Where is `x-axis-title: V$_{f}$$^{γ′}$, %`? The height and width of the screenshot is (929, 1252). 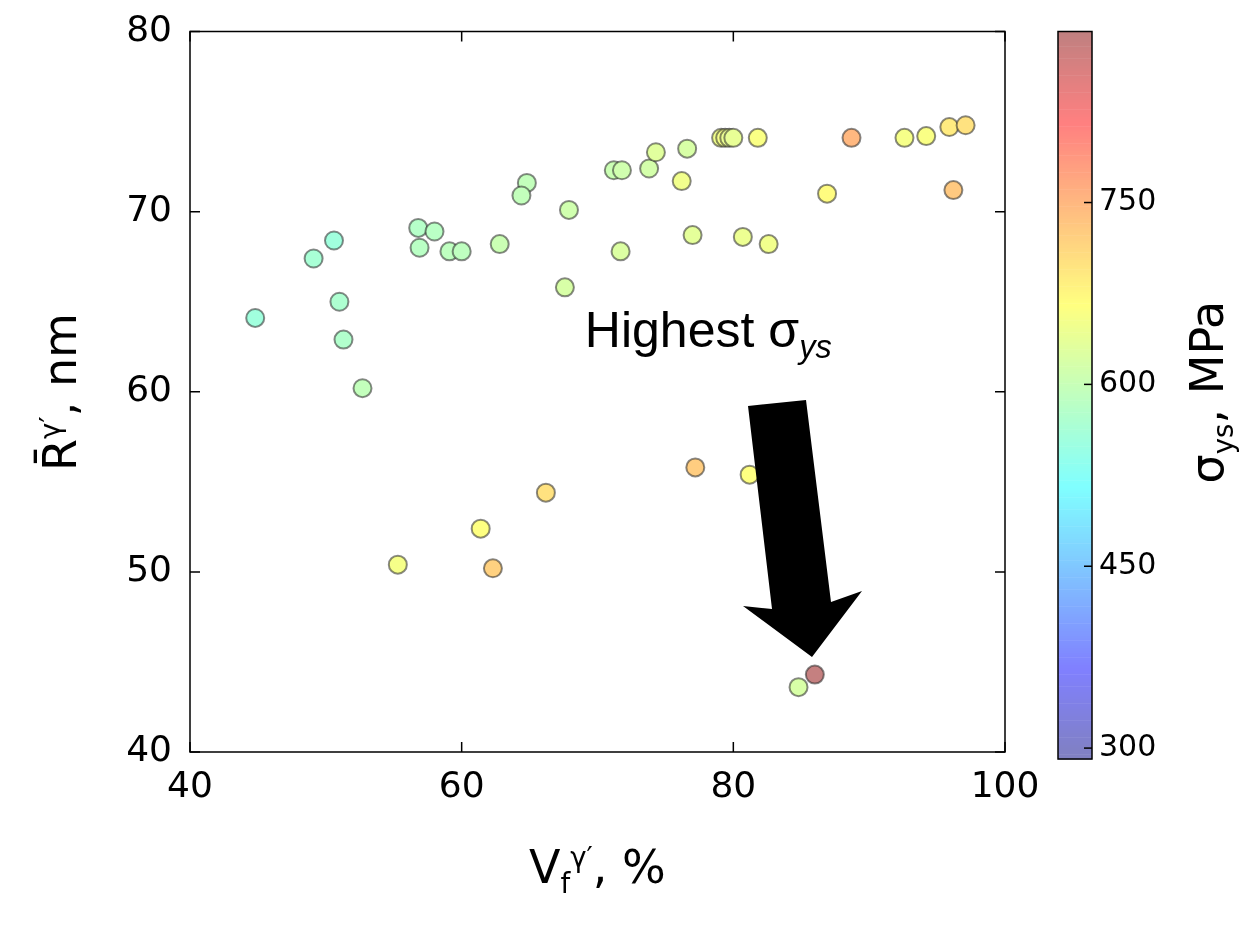 x-axis-title: V$_{f}$$^{γ′}$, % is located at coordinates (597, 870).